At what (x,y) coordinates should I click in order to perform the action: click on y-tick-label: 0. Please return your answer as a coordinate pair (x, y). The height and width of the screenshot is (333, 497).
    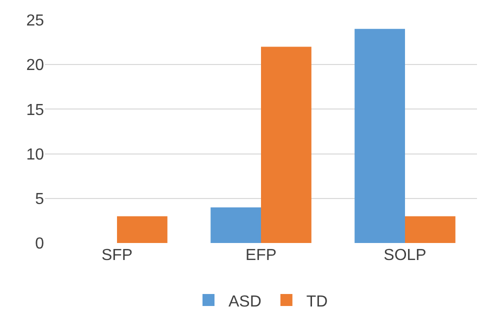
    Looking at the image, I should click on (39, 244).